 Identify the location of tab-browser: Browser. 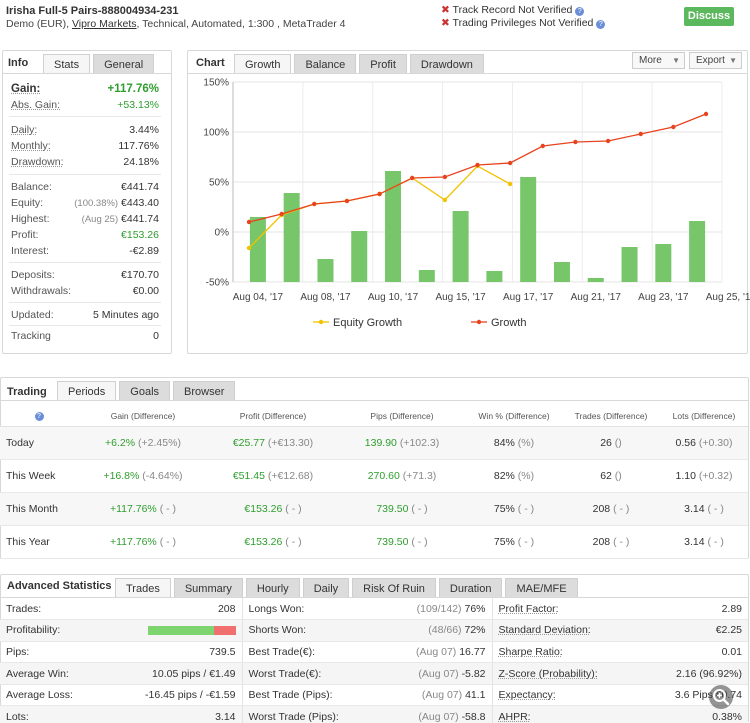
(204, 391).